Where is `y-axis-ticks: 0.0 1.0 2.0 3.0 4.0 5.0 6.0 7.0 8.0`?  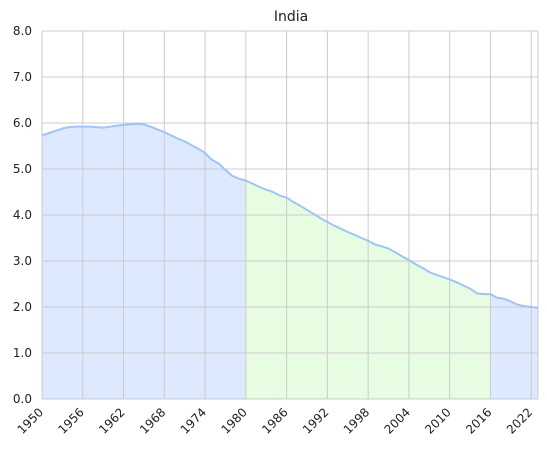
y-axis-ticks: 0.0 1.0 2.0 3.0 4.0 5.0 6.0 7.0 8.0 is located at coordinates (22, 215).